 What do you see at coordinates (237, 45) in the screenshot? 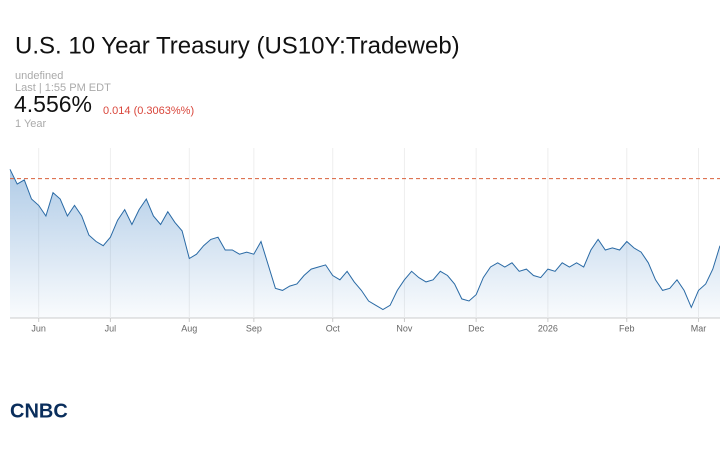
I see `chart-title: U.S. 10 Year Treasury (US10Y:Tradeweb)` at bounding box center [237, 45].